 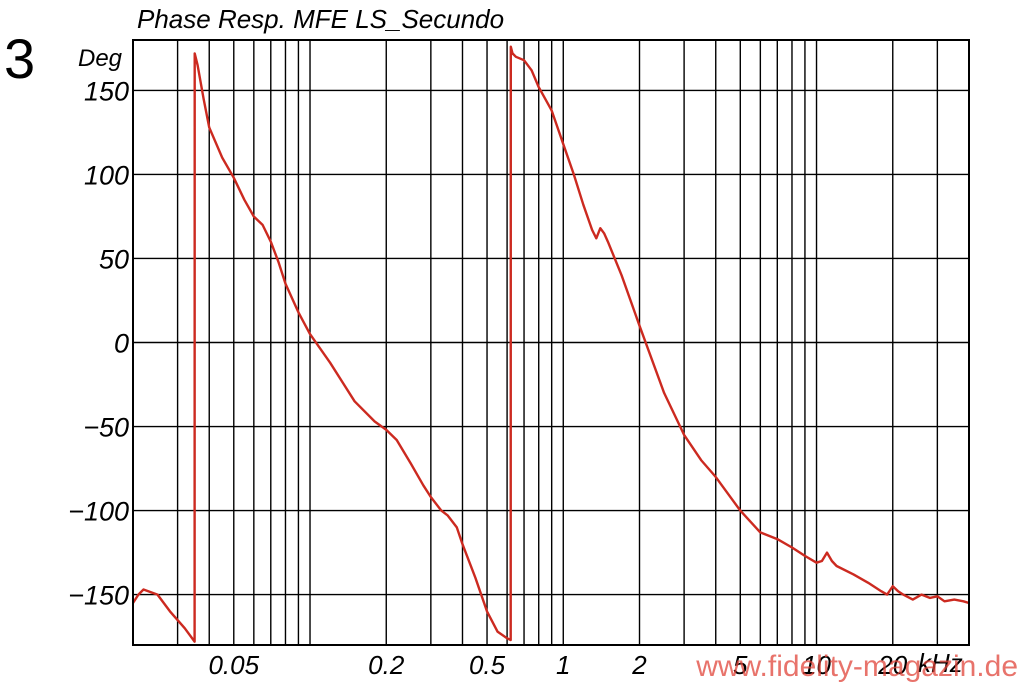 I want to click on x-tick-label: 1, so click(x=563, y=665).